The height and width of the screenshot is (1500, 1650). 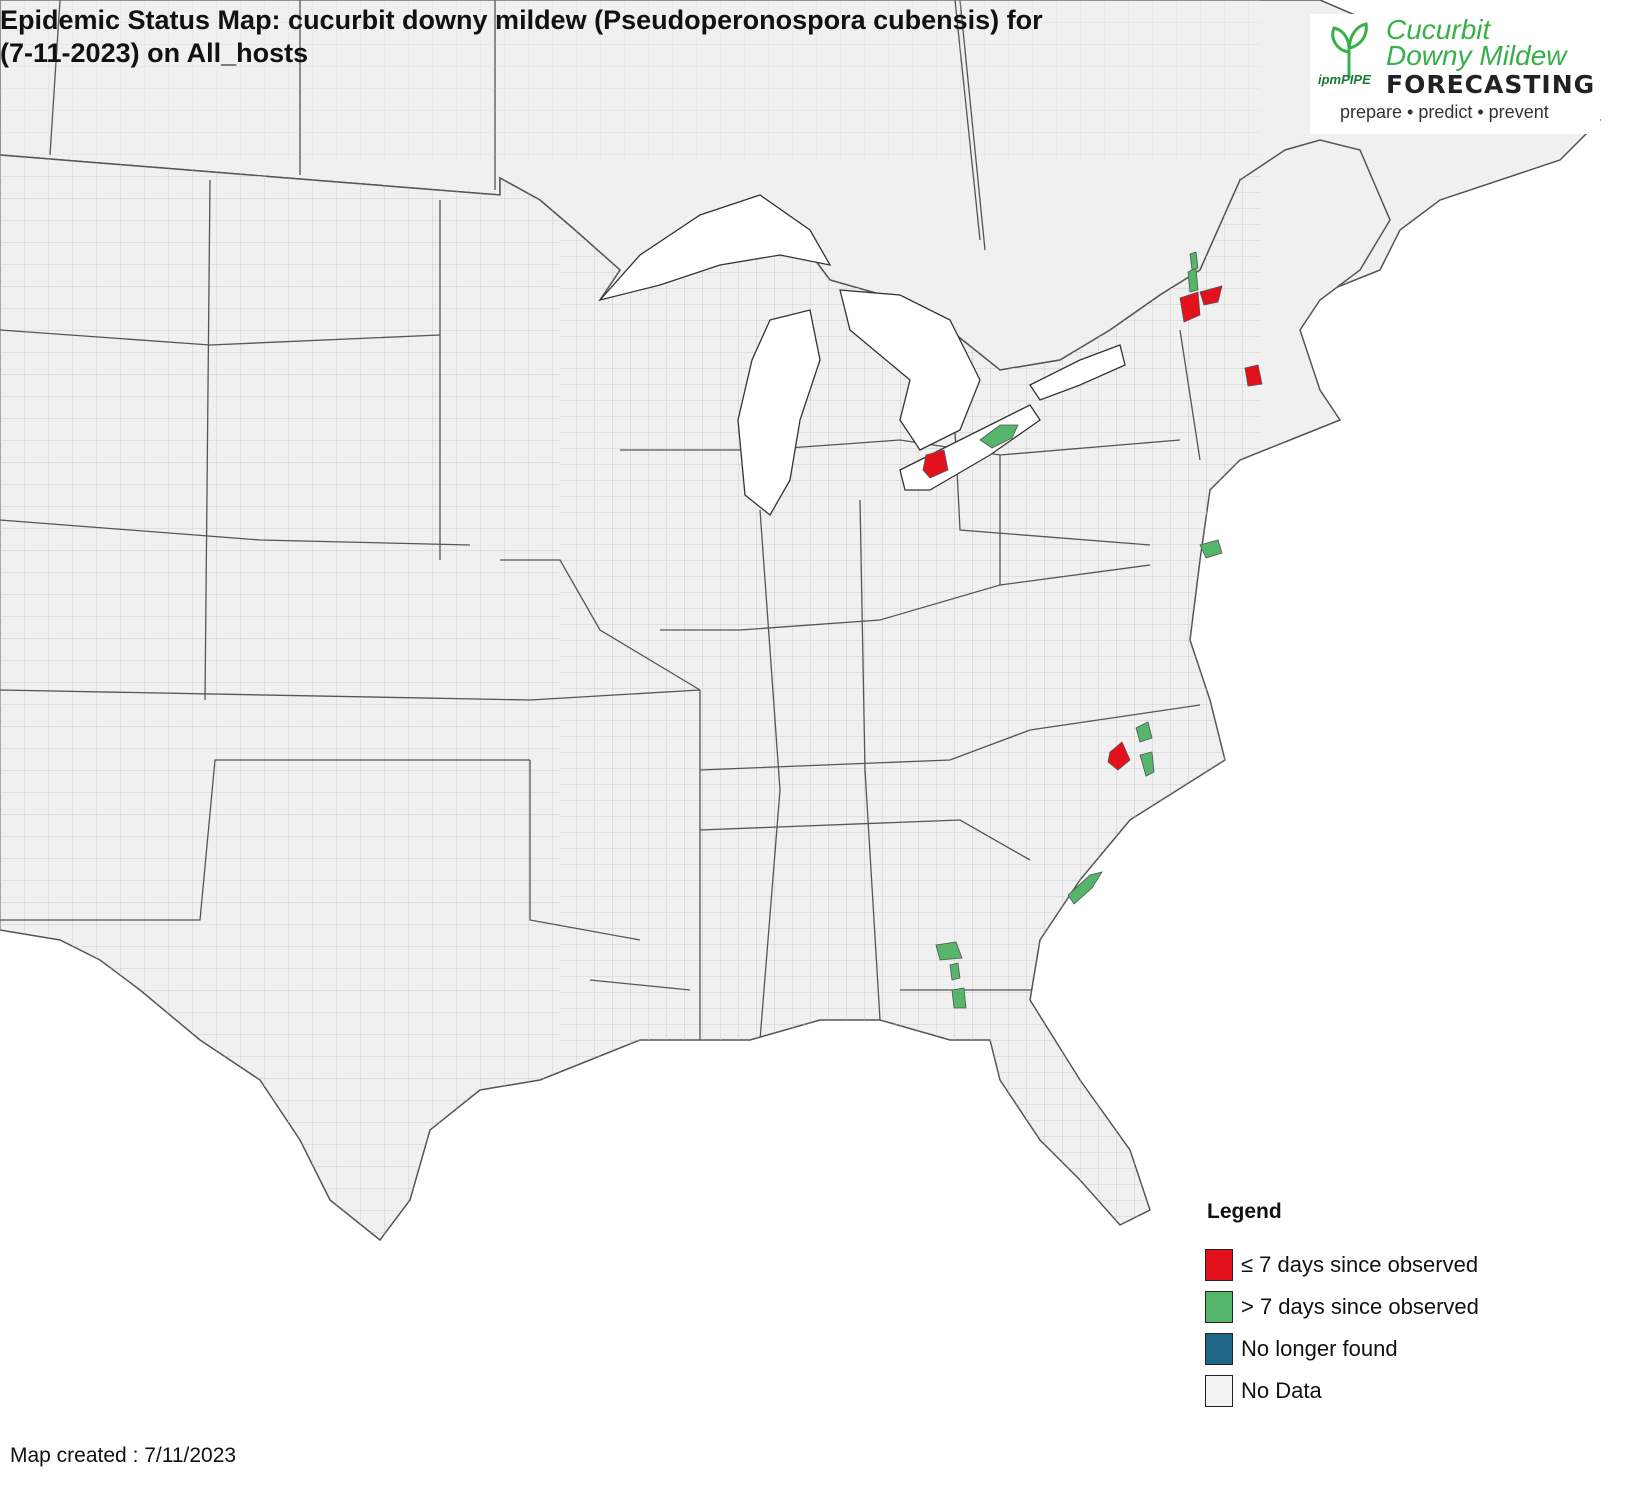 I want to click on county-green-nc-a, so click(x=1144, y=732).